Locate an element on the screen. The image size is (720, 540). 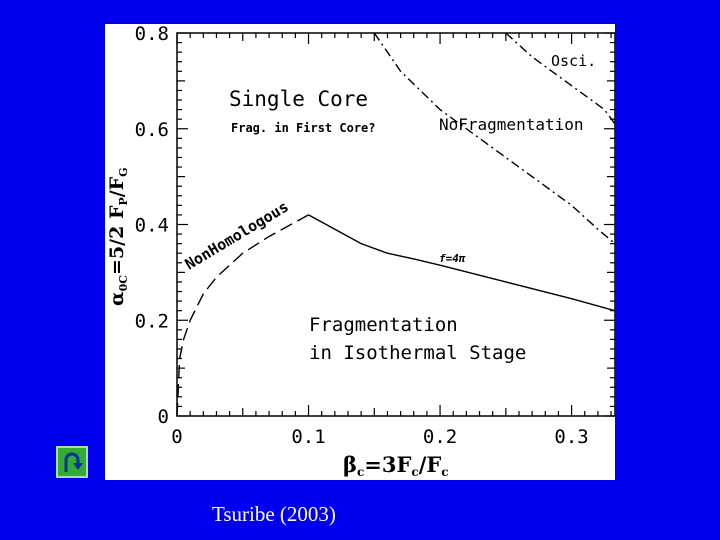
fragmentation-label: Fragmentation is located at coordinates (383, 325).